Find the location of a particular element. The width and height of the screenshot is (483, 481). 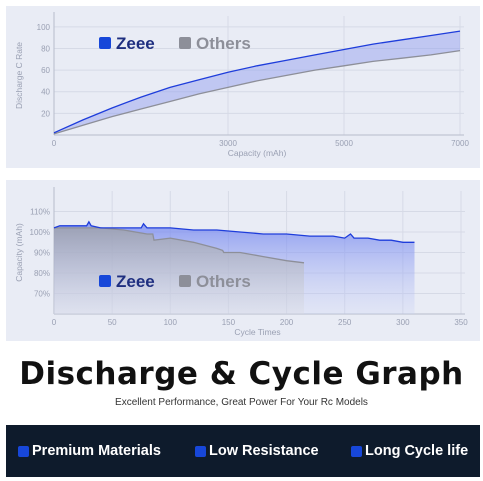

y-axis-label: Capacity (mAh) is located at coordinates (19, 252).